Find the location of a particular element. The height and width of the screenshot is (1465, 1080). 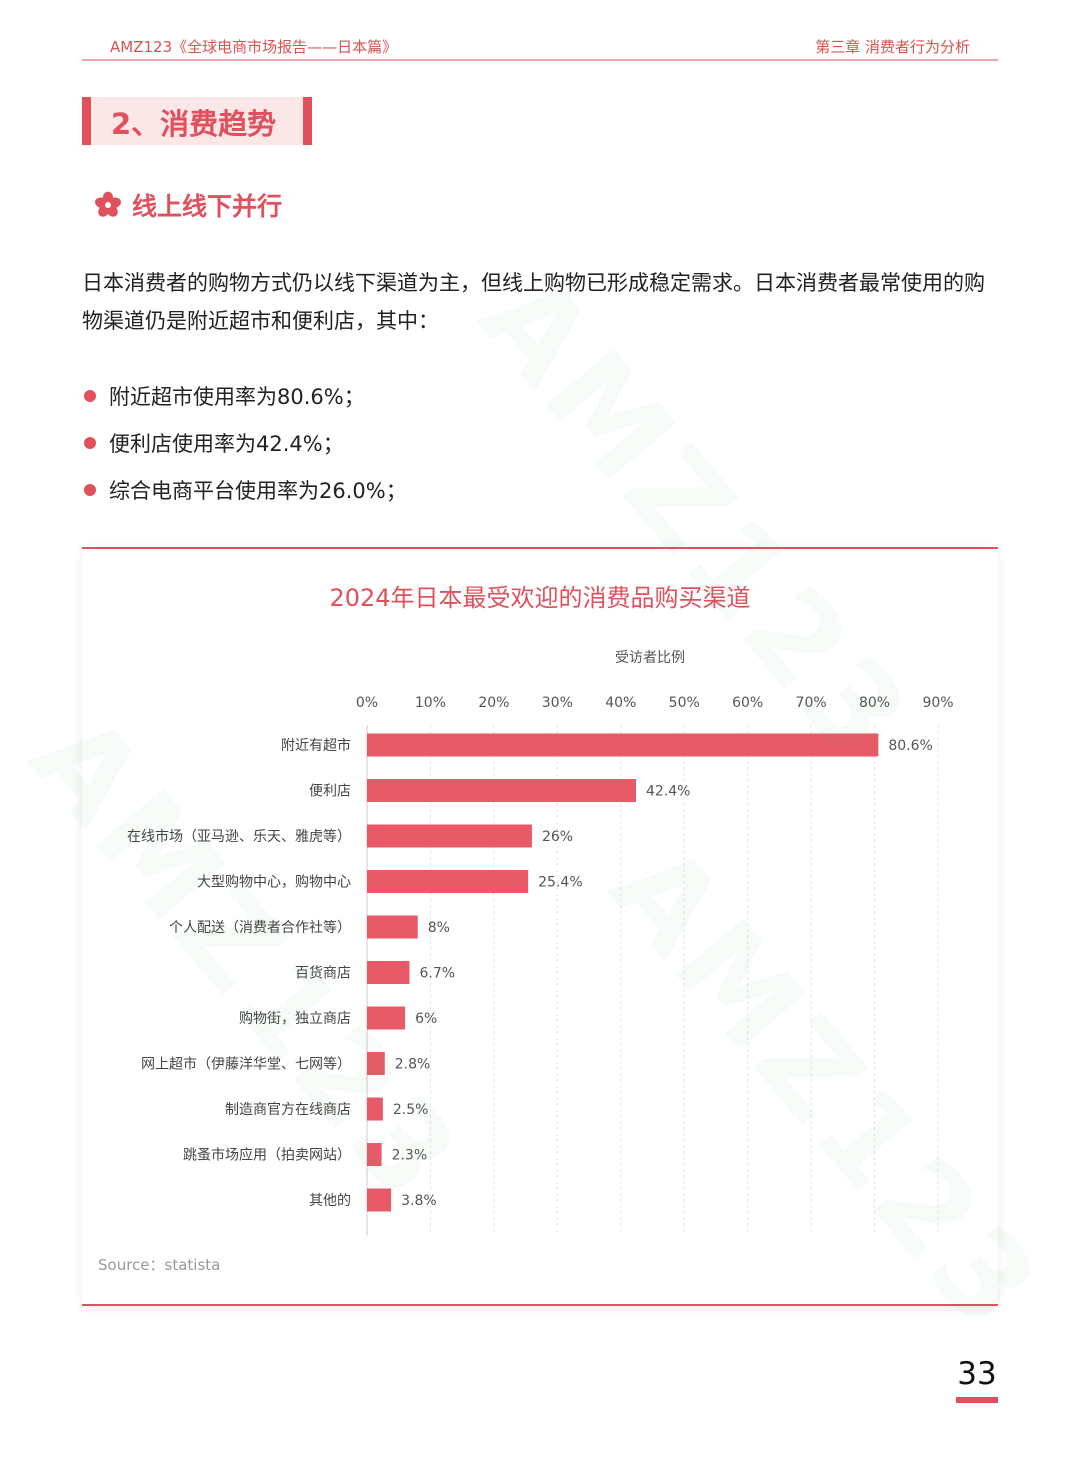

list-item: 综合电商平台使用率为26.0%； is located at coordinates (245, 489).